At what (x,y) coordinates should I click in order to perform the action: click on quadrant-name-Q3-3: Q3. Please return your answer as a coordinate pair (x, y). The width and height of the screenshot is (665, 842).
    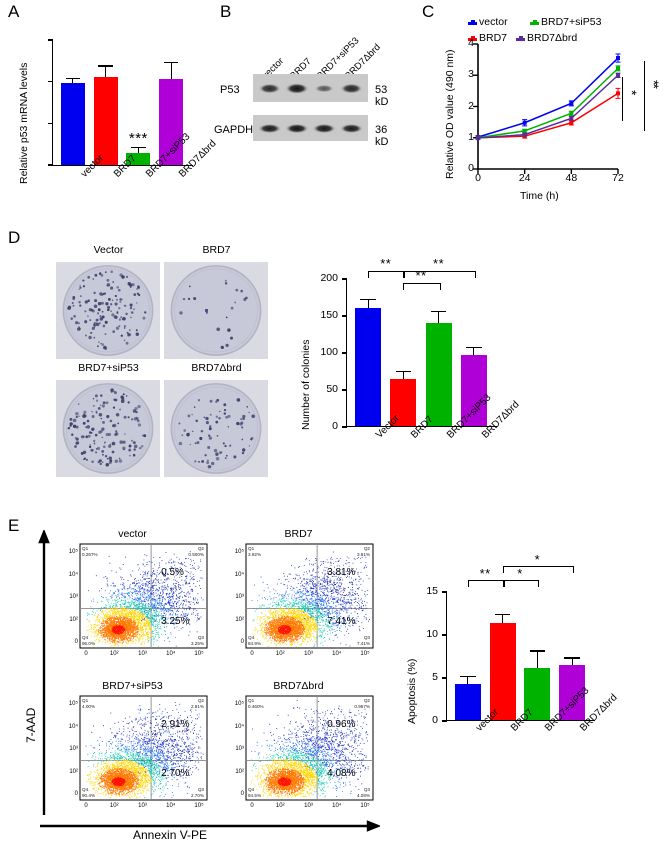
    Looking at the image, I should click on (367, 789).